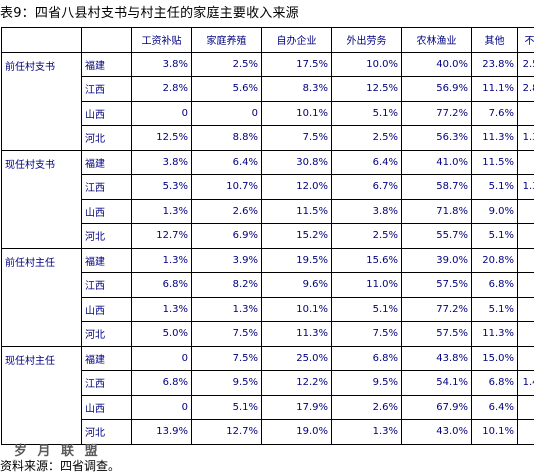  Describe the element at coordinates (296, 260) in the screenshot. I see `value-cell: 19.5%` at that location.